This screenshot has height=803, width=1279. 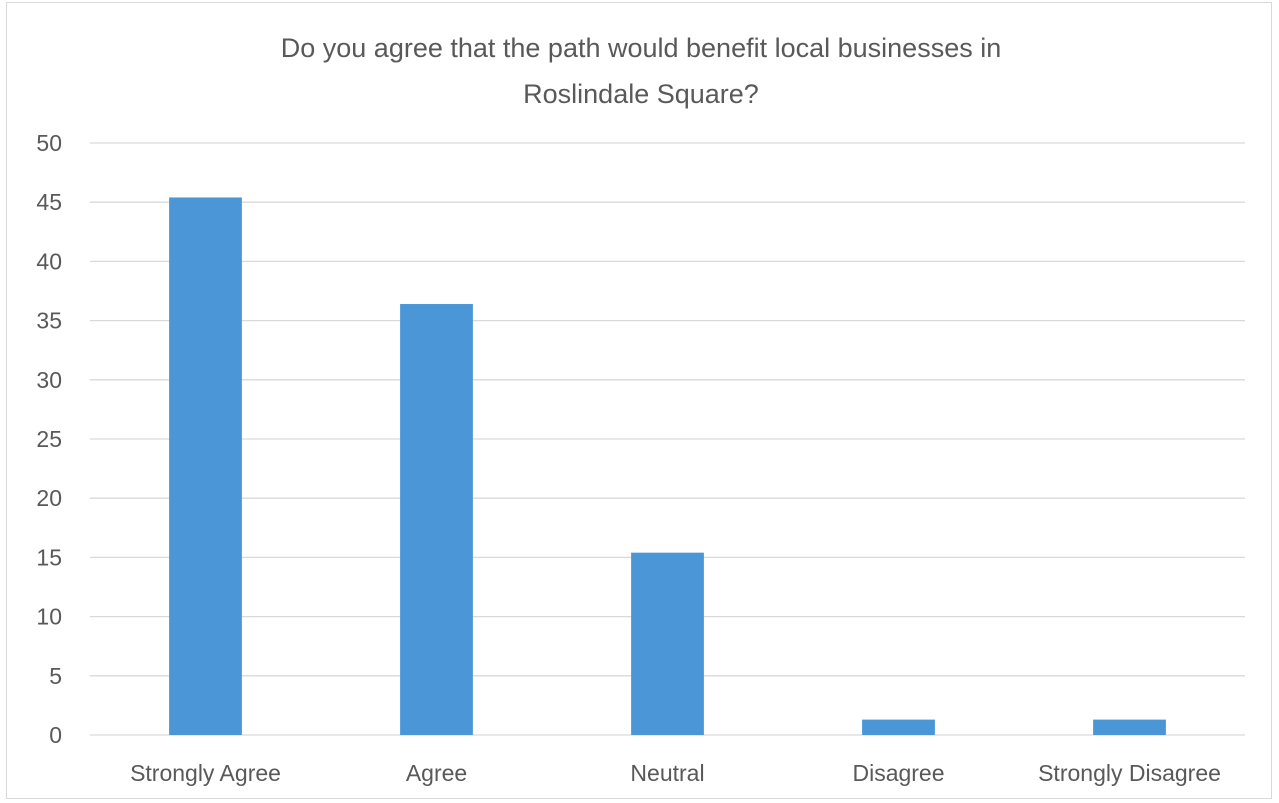 I want to click on y-tick-label: 10, so click(x=49, y=617).